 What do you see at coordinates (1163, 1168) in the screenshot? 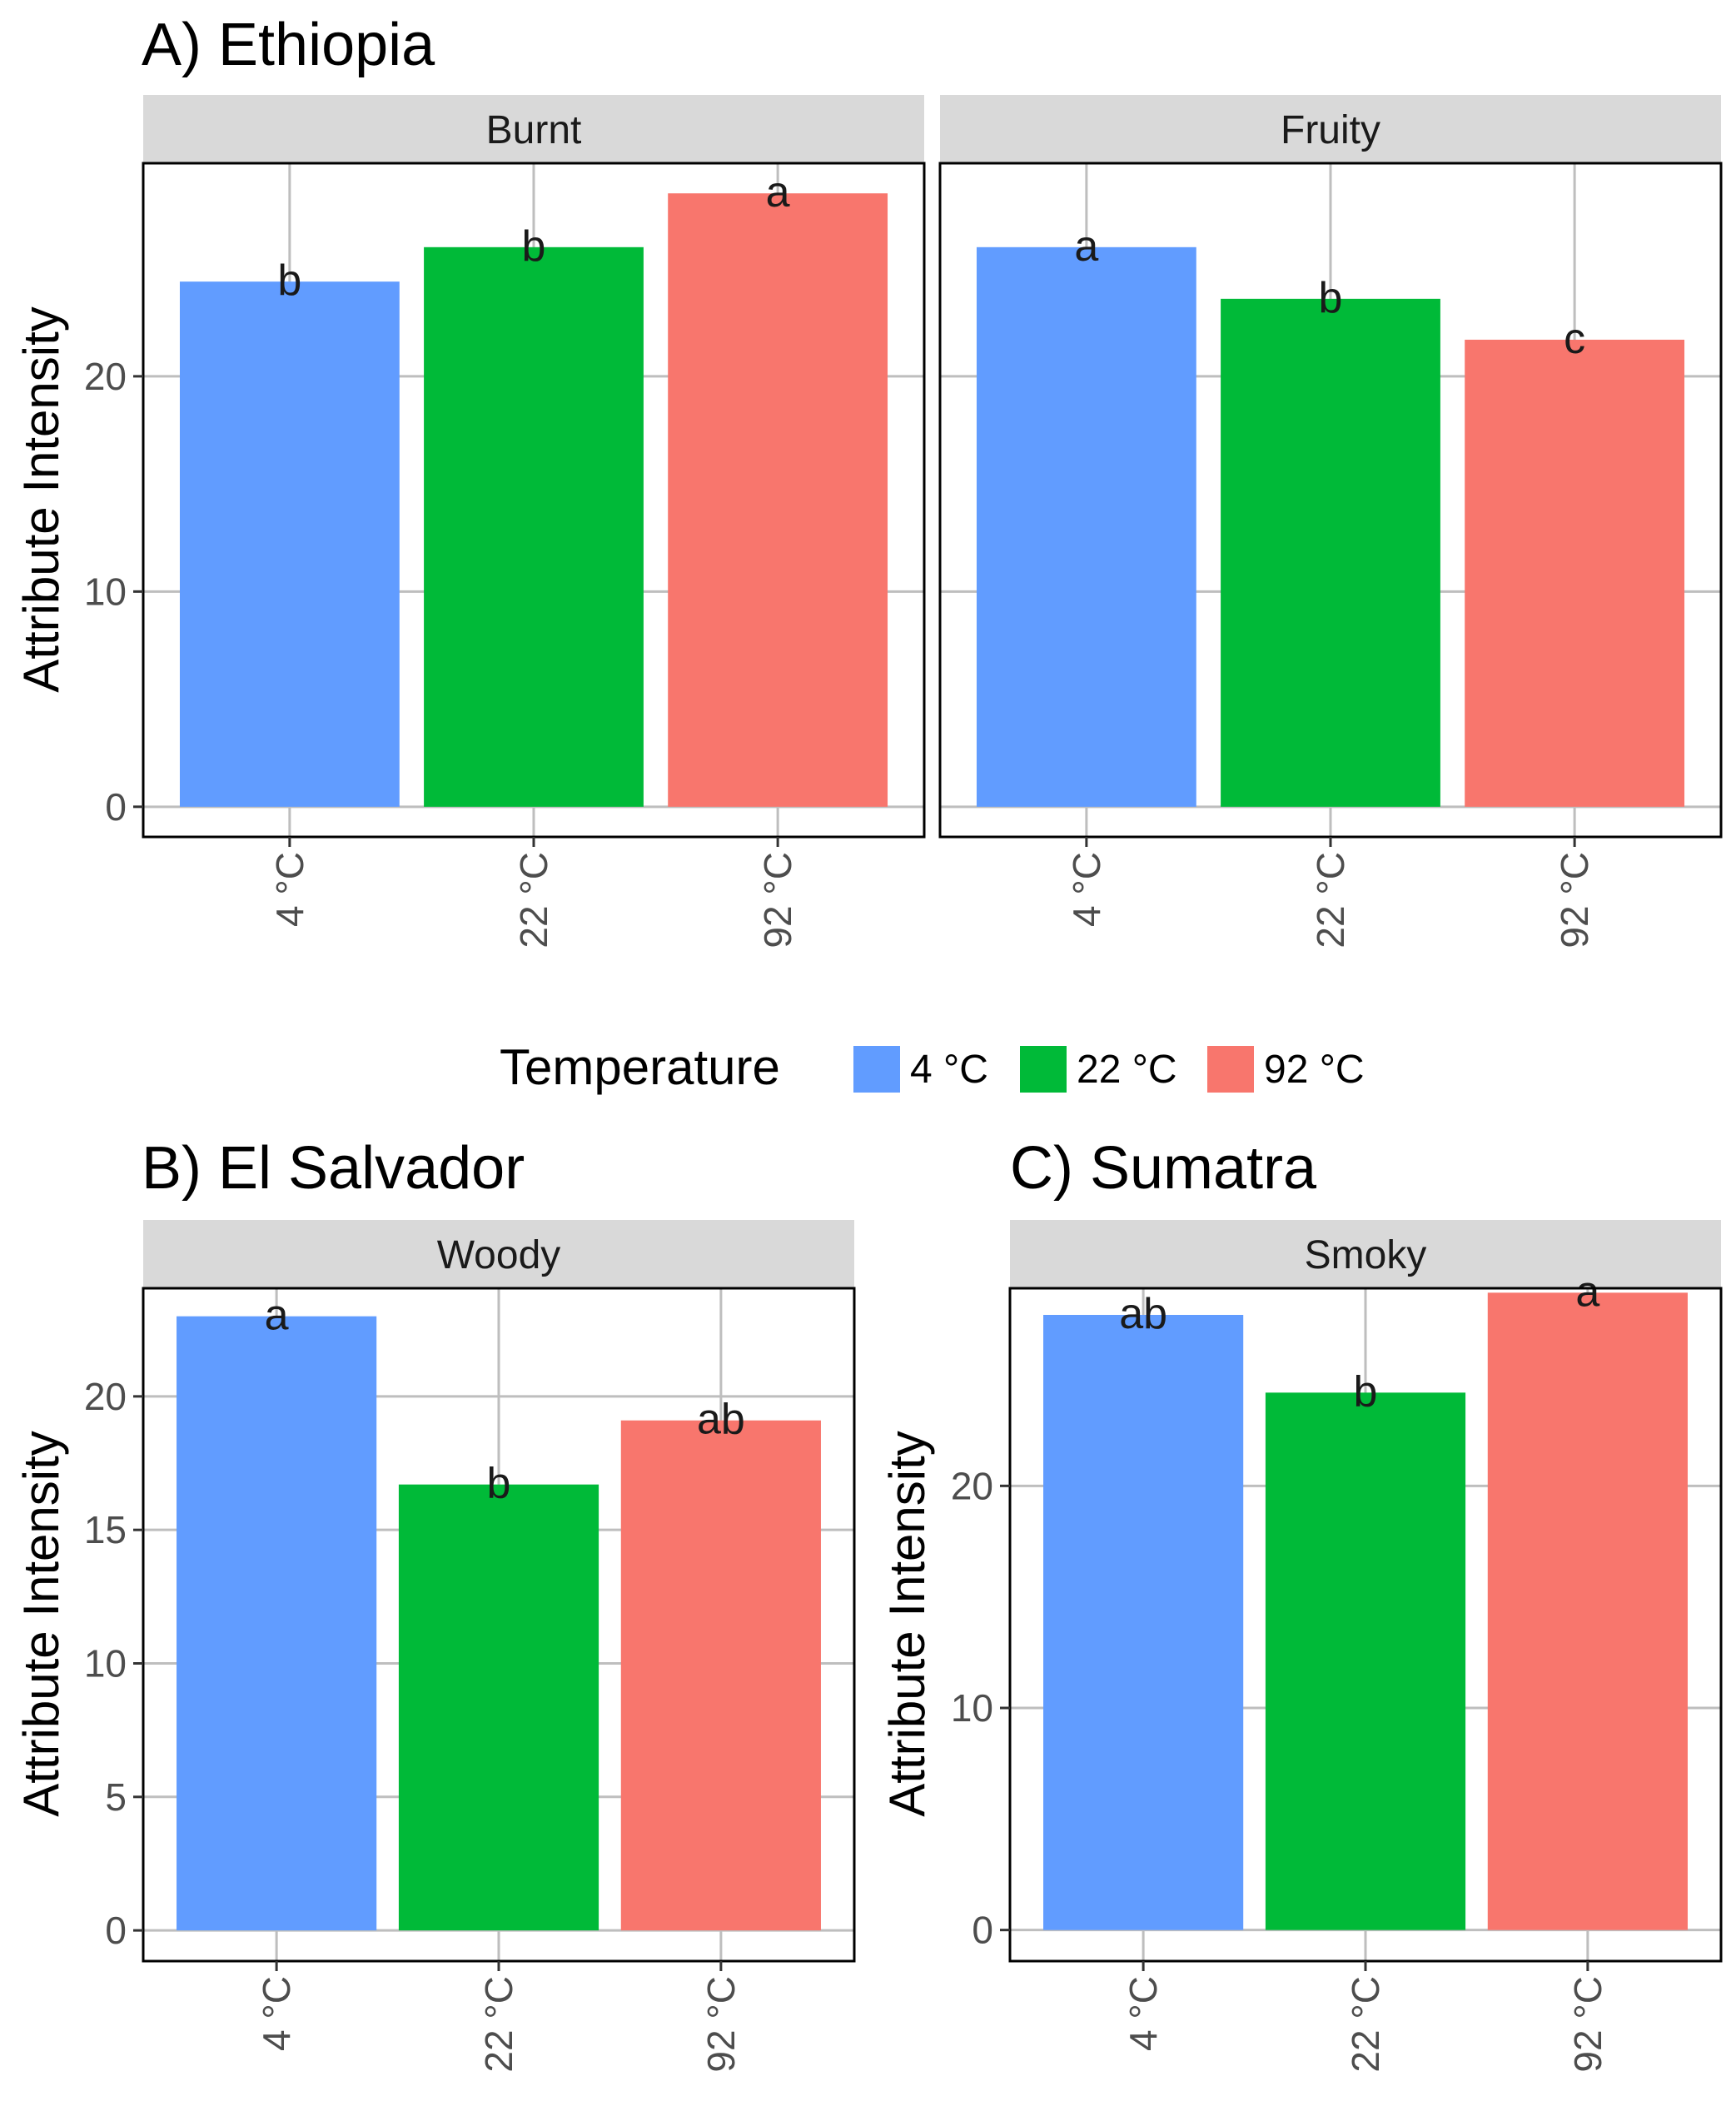
I see `panel-title-sumatra: C) Sumatra` at bounding box center [1163, 1168].